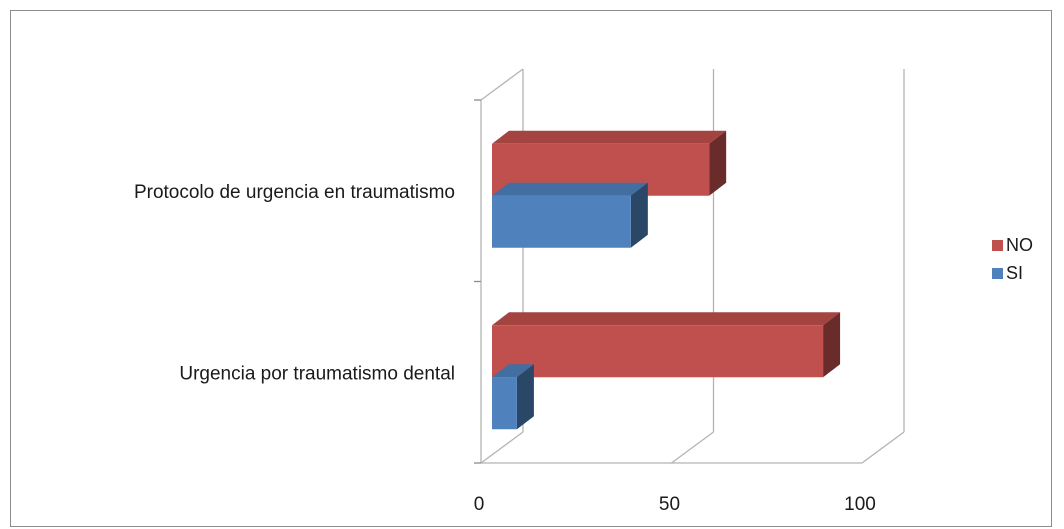 This screenshot has height=529, width=1064. I want to click on category-label: Protocolo de urgencia en traumatismo, so click(294, 192).